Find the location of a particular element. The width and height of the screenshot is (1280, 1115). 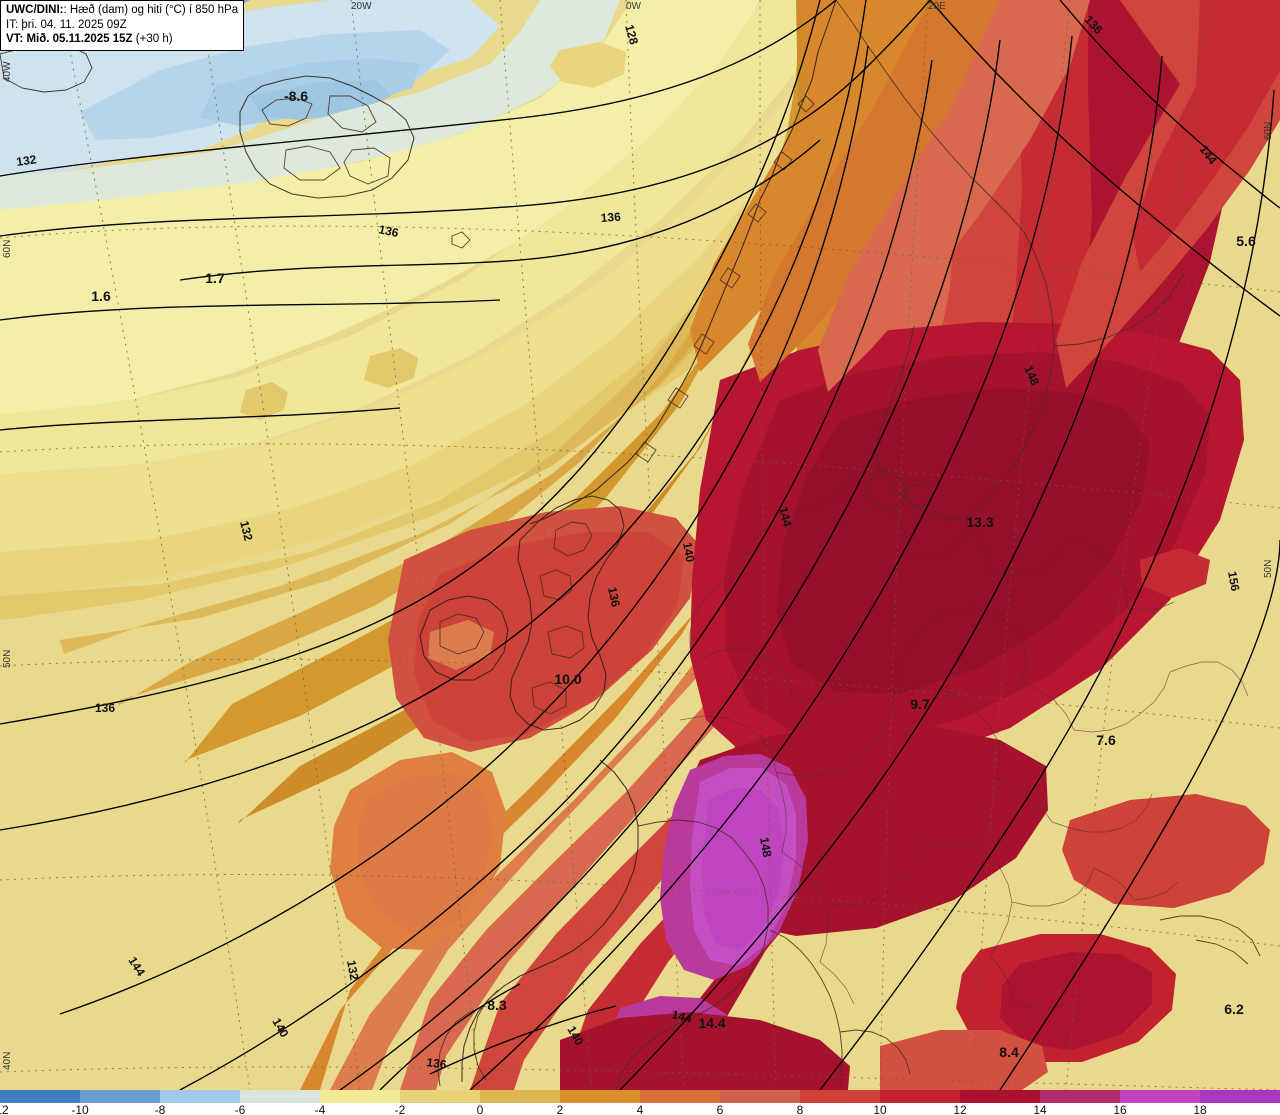

colorbar-swatches is located at coordinates (640, 1096).